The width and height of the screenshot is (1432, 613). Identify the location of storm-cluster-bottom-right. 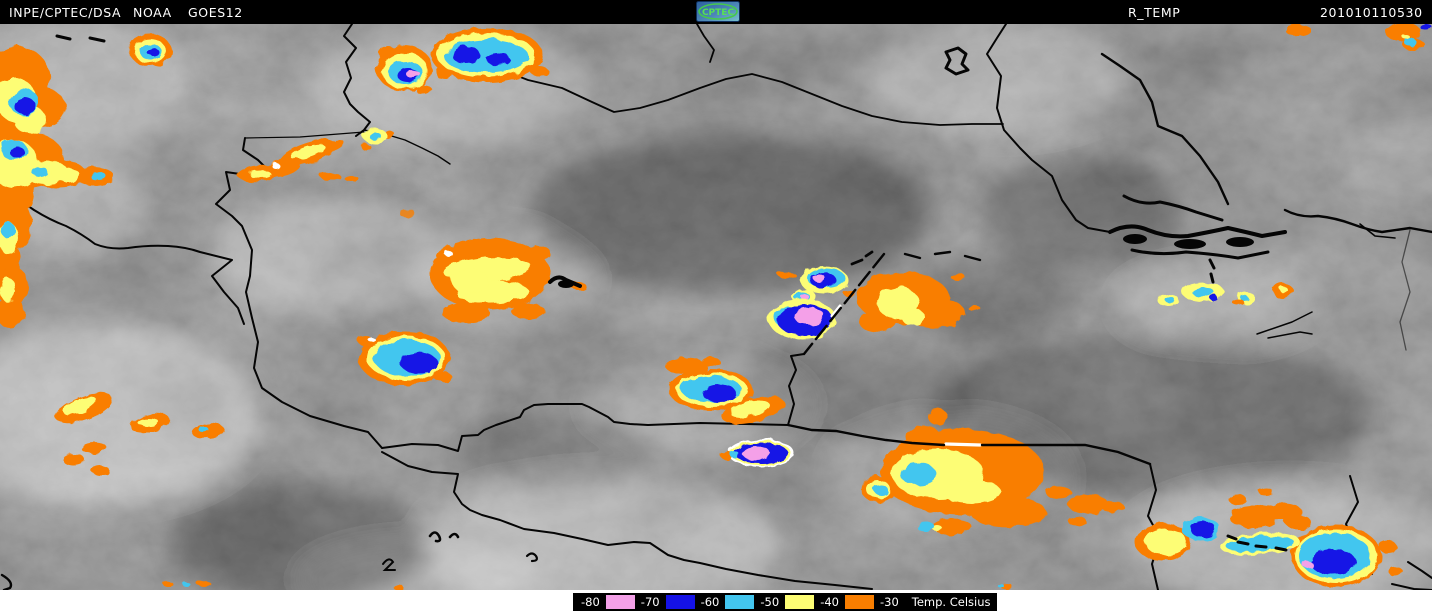
(1269, 537).